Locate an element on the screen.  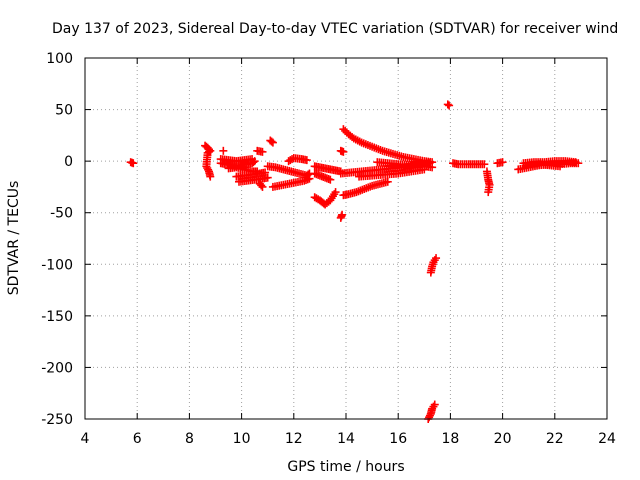
x-tick-label: 10 is located at coordinates (242, 439).